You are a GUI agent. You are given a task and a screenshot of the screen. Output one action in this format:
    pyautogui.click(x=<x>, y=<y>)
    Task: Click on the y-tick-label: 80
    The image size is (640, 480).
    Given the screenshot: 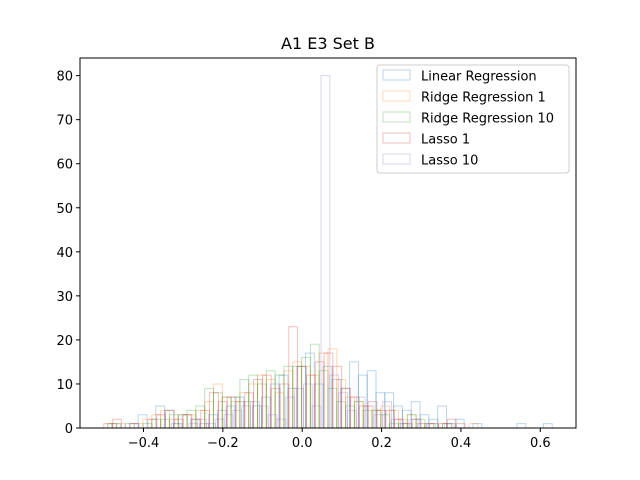 What is the action you would take?
    pyautogui.click(x=64, y=77)
    